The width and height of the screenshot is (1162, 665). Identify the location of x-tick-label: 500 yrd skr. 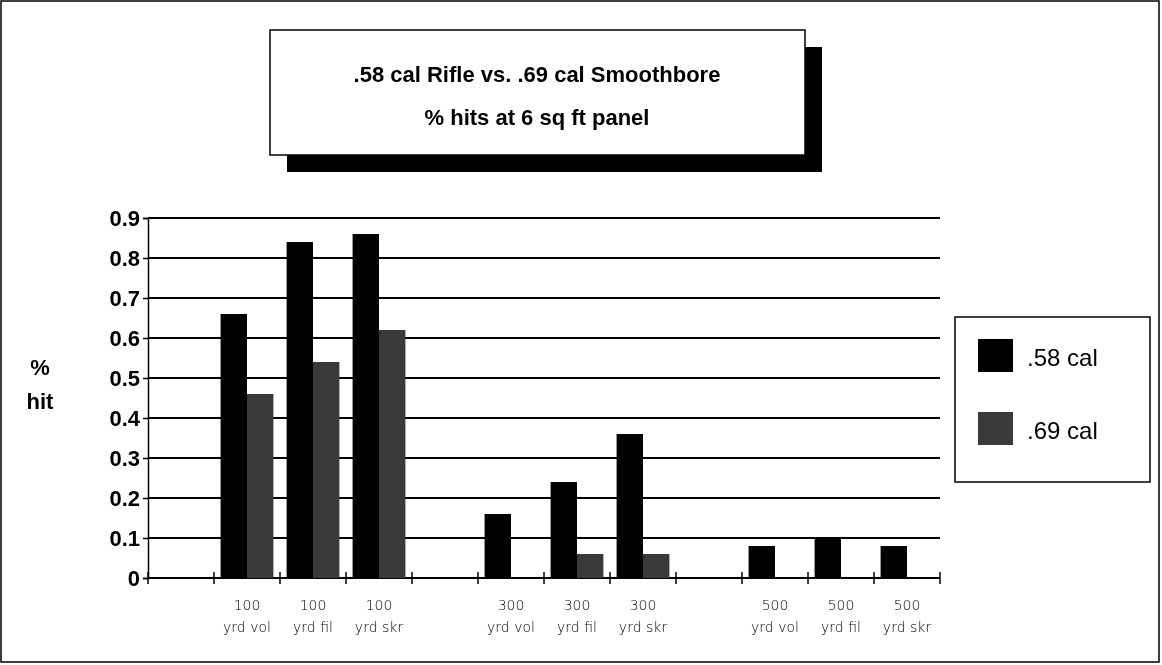
(907, 616).